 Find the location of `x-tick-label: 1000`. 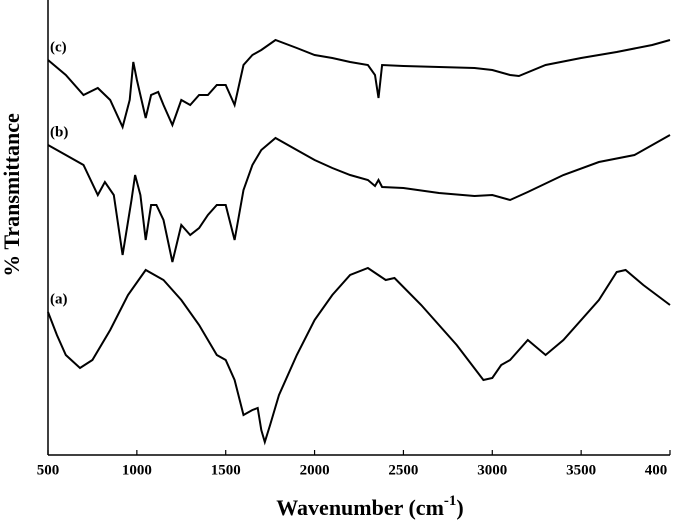

x-tick-label: 1000 is located at coordinates (137, 470).